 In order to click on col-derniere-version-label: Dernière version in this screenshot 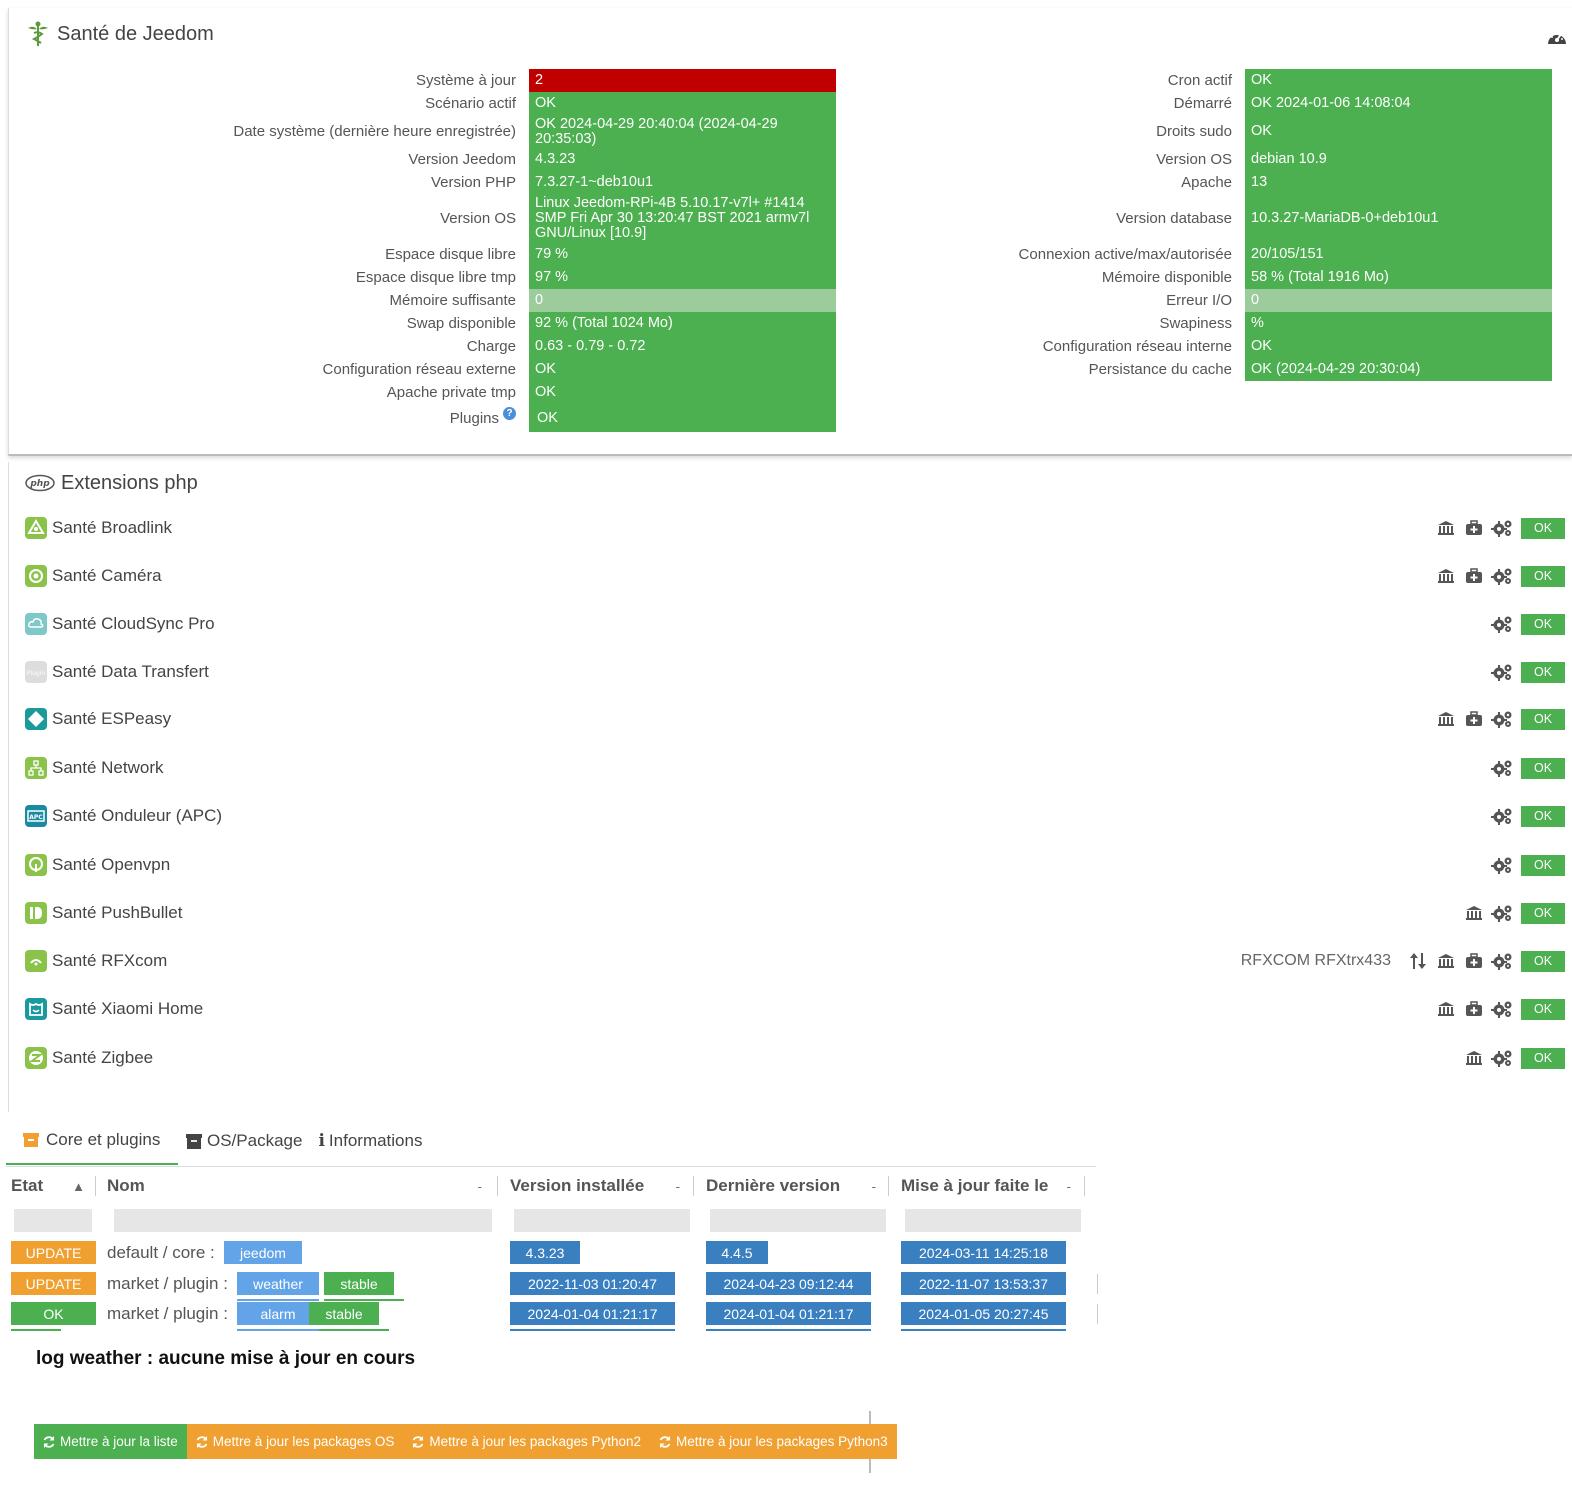, I will do `click(773, 1185)`.